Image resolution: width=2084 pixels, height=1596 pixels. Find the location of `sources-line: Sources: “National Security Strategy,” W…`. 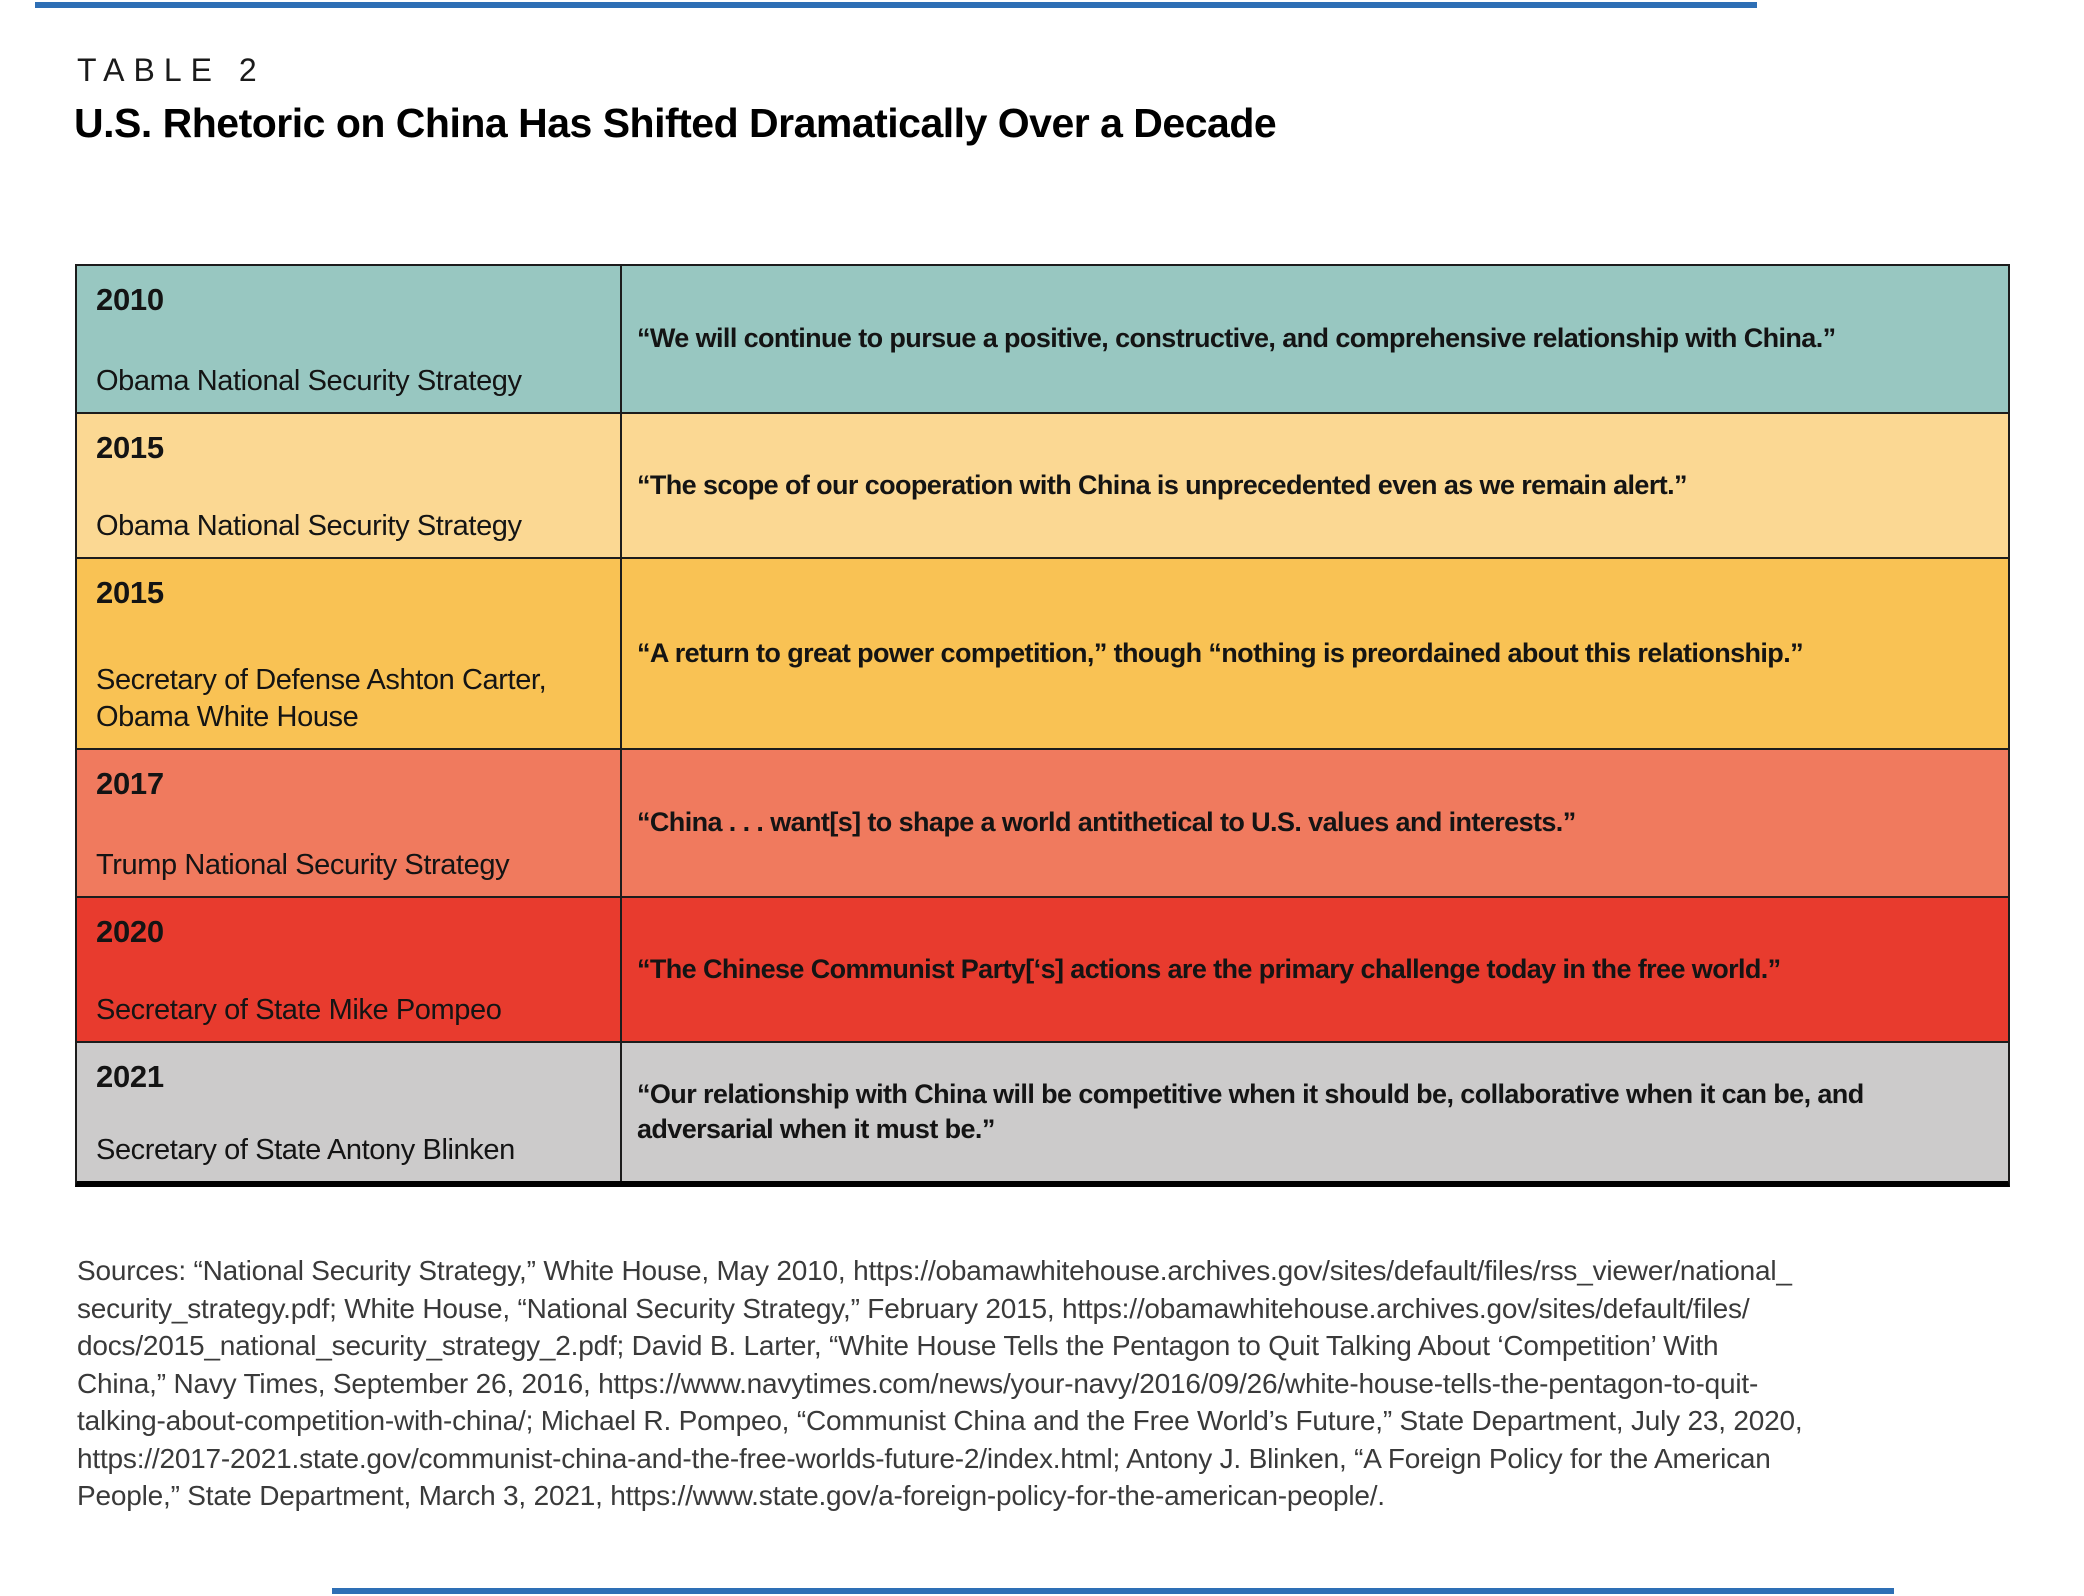

sources-line: Sources: “National Security Strategy,” W… is located at coordinates (934, 1270).